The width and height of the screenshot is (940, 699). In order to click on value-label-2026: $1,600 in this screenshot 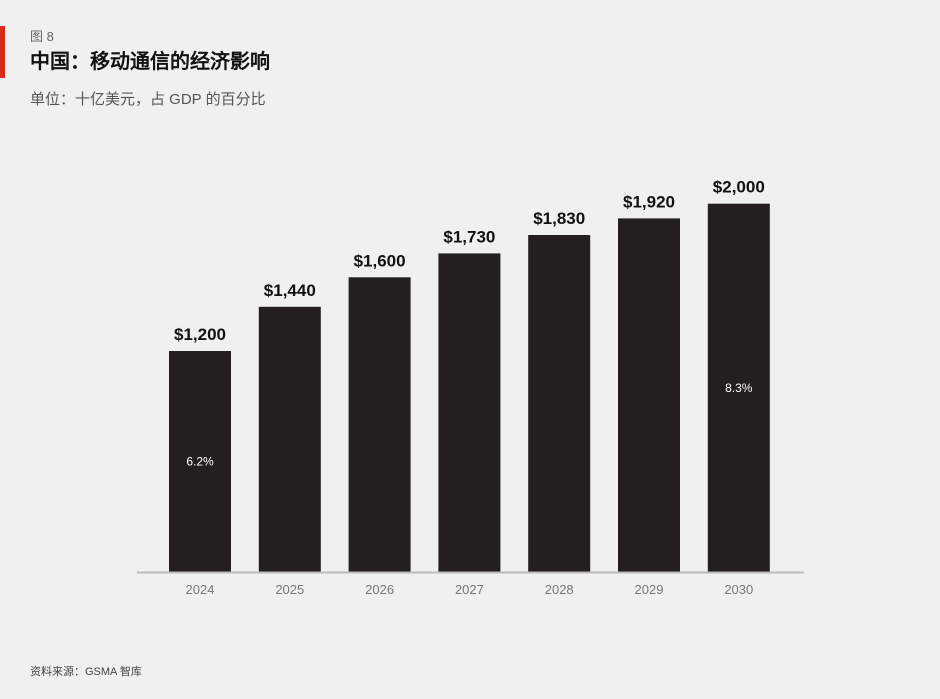, I will do `click(380, 260)`.